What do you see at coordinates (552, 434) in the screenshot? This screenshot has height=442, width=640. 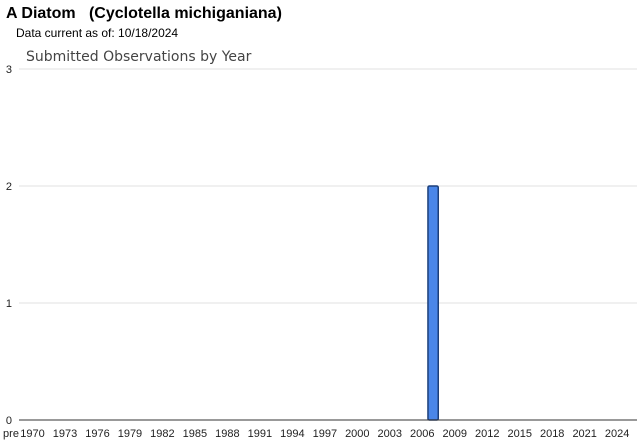 I see `x-tick-label: 2018` at bounding box center [552, 434].